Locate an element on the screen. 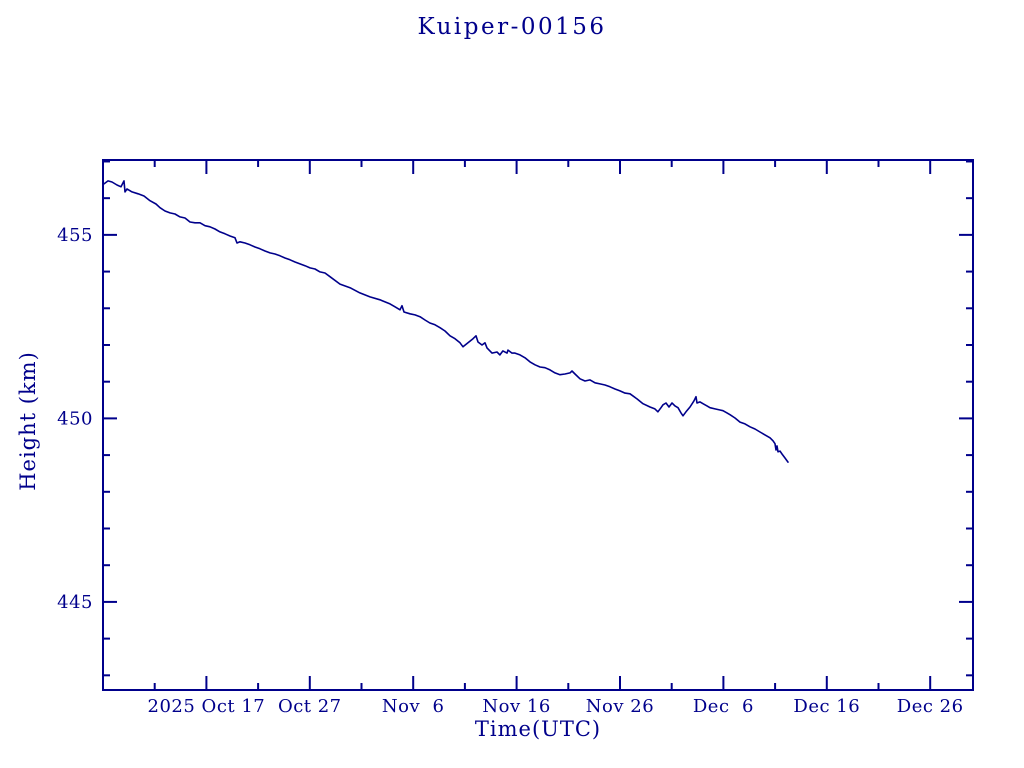  x-tick-label: Oct 27 is located at coordinates (310, 706).